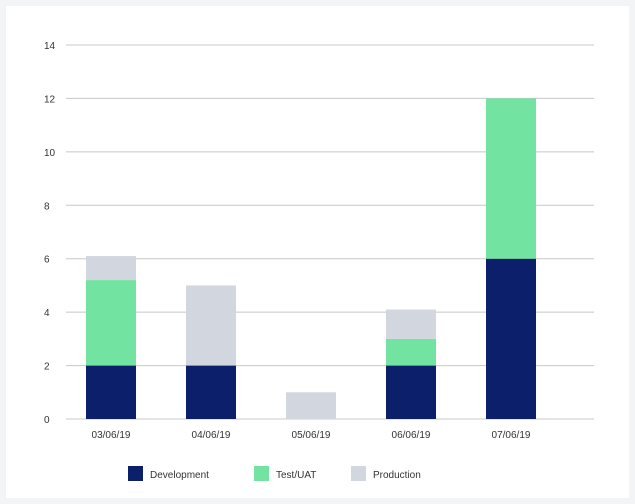 This screenshot has height=504, width=635. I want to click on legend: Development Test/UAT Production, so click(274, 473).